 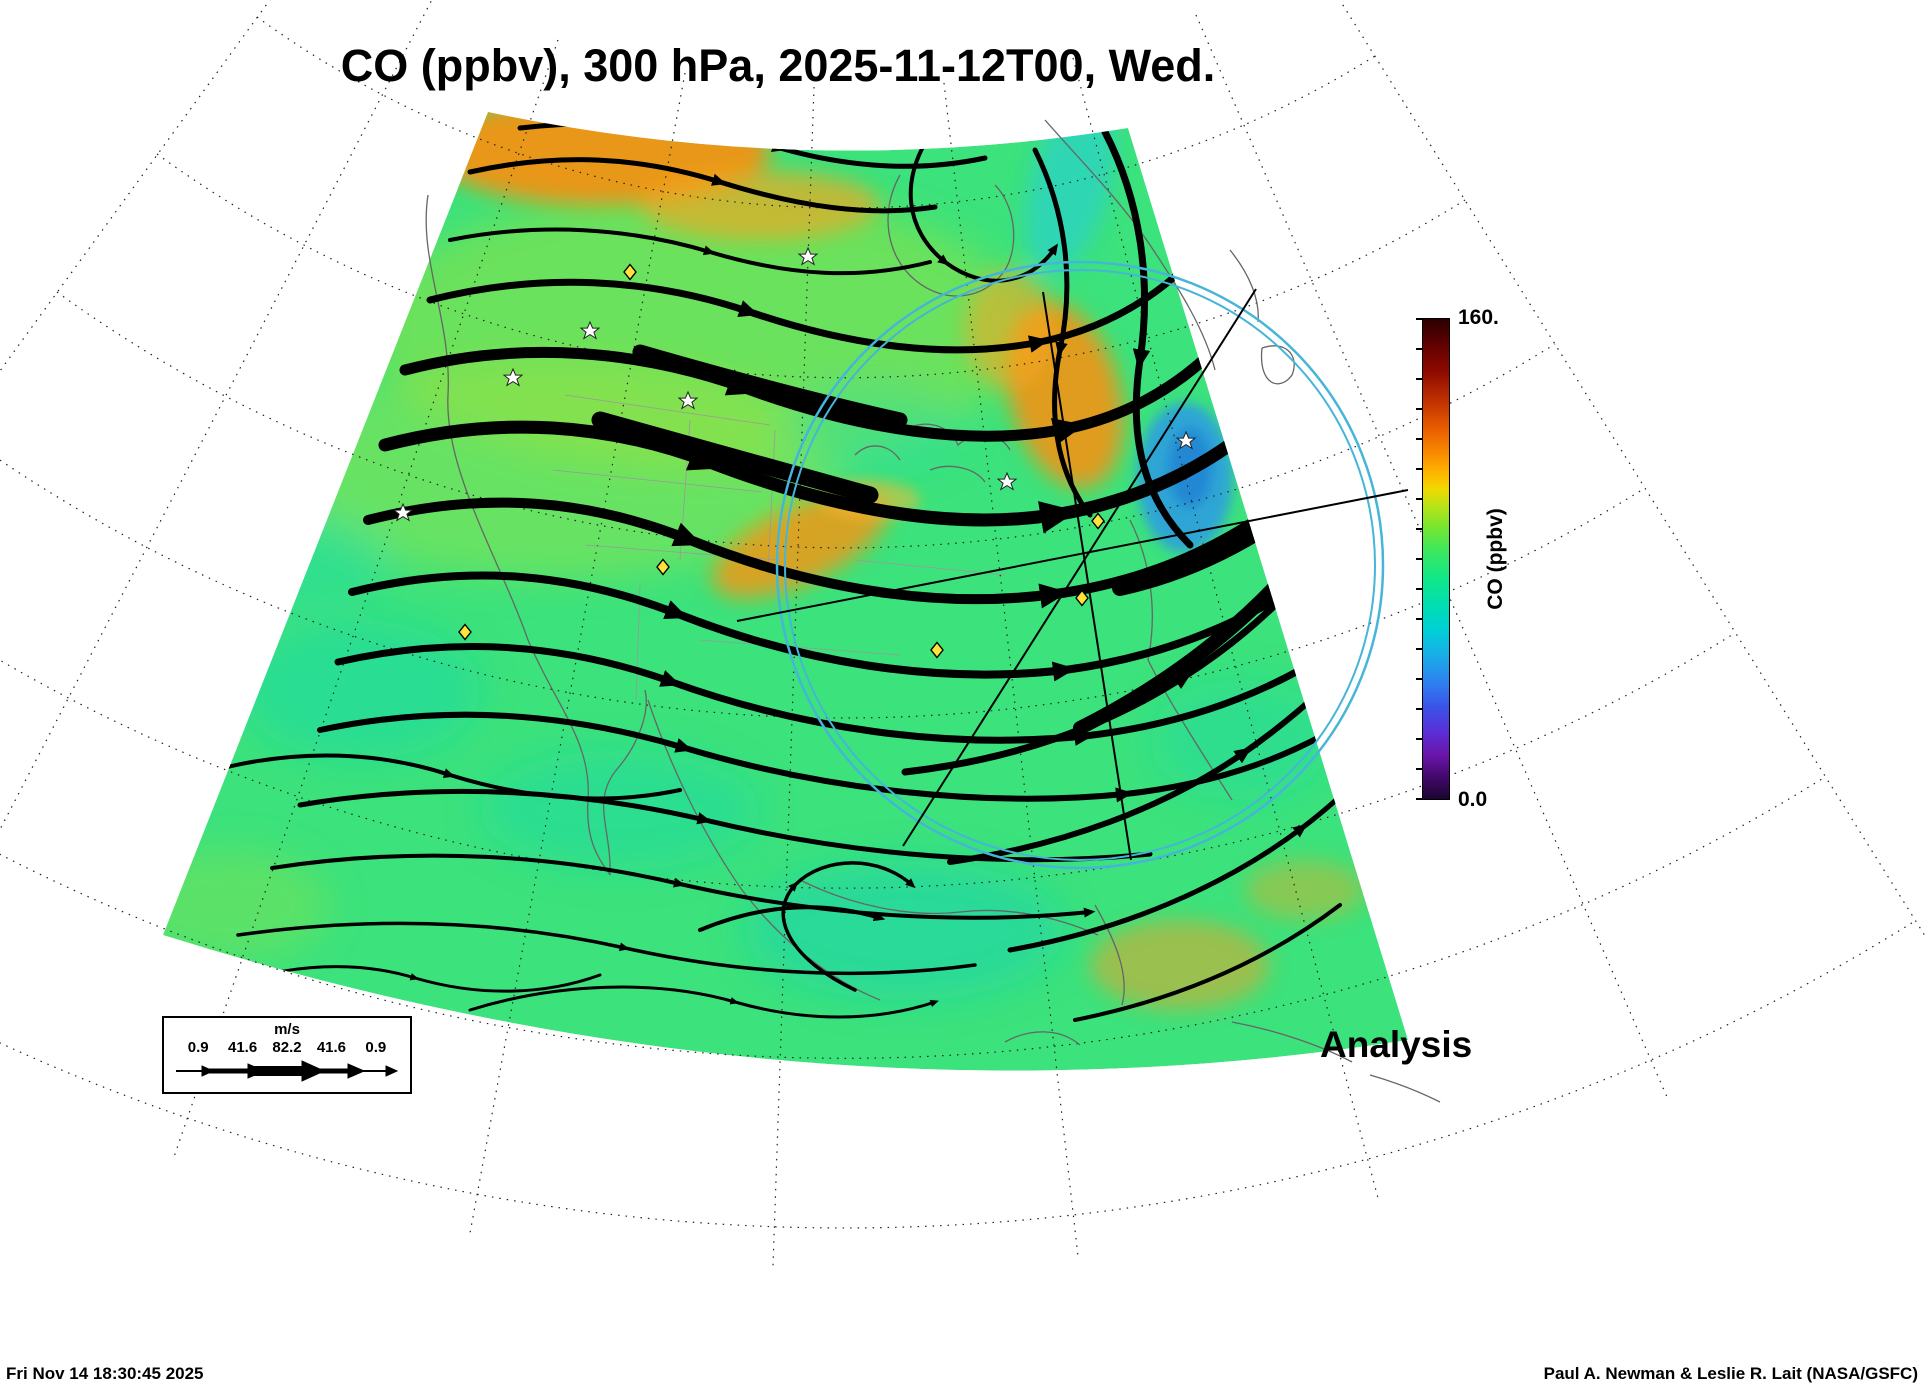 I want to click on colorbar-max-label: 160., so click(x=1478, y=317).